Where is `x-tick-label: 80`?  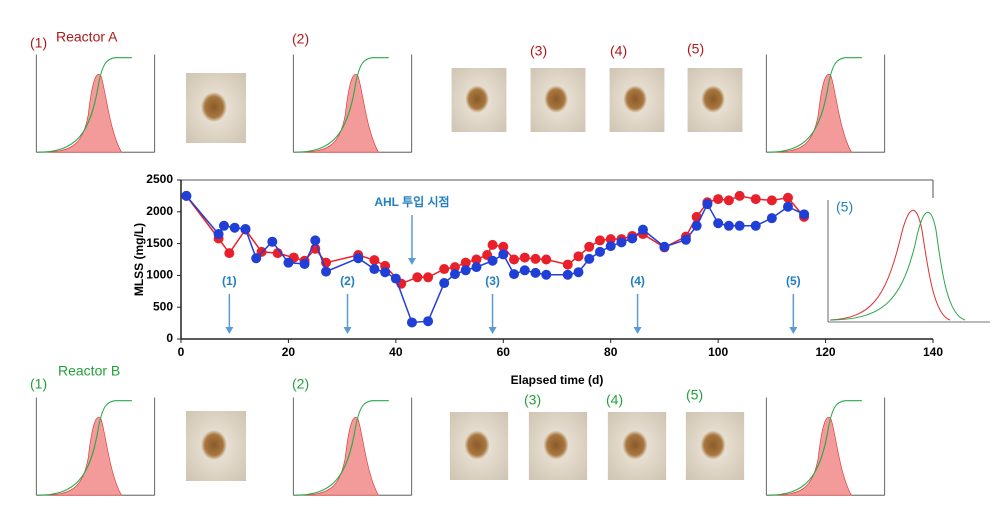
x-tick-label: 80 is located at coordinates (611, 352).